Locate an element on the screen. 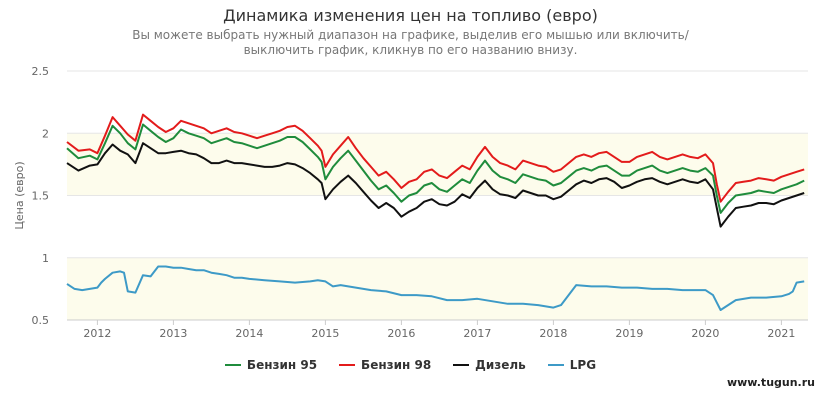 The image size is (821, 401). legend-item-3: Дизель is located at coordinates (489, 365).